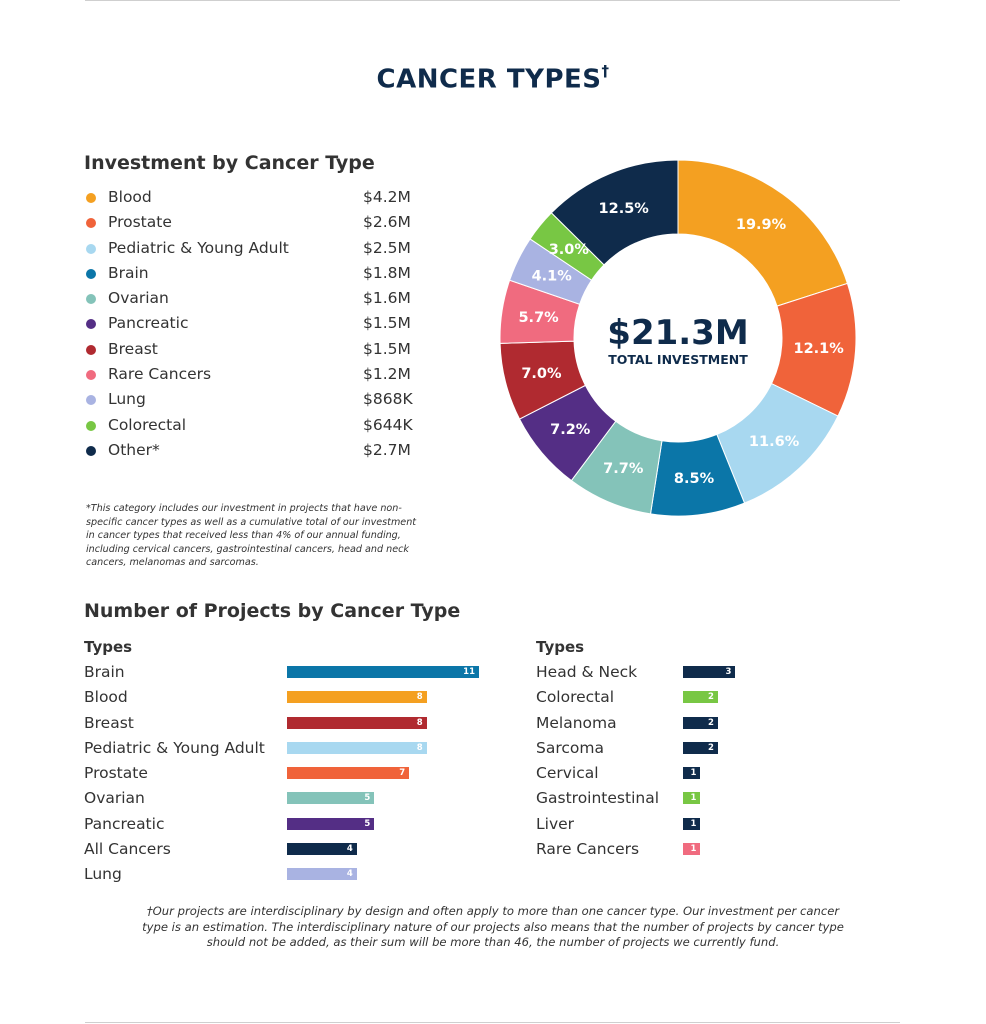 The image size is (986, 1024). Describe the element at coordinates (575, 697) in the screenshot. I see `bar-label: Colorectal` at that location.